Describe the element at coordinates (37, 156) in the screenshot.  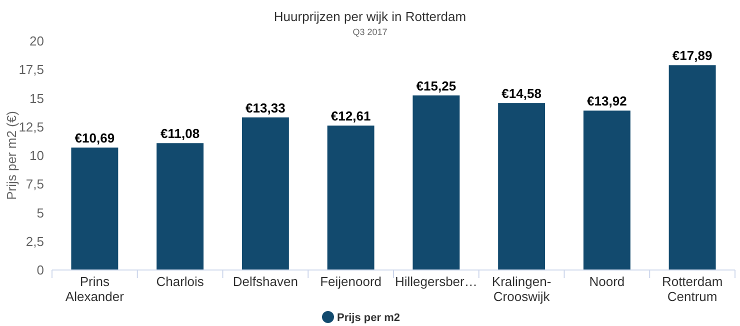
I see `y-tick-label: 10` at that location.